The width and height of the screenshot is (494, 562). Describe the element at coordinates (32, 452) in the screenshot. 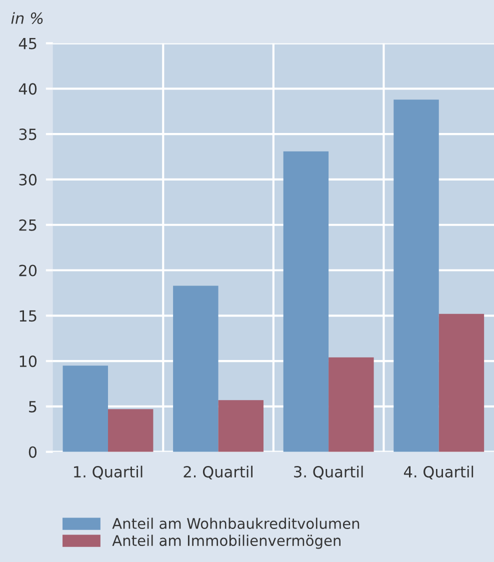

I see `y-tick-label: 0` at that location.